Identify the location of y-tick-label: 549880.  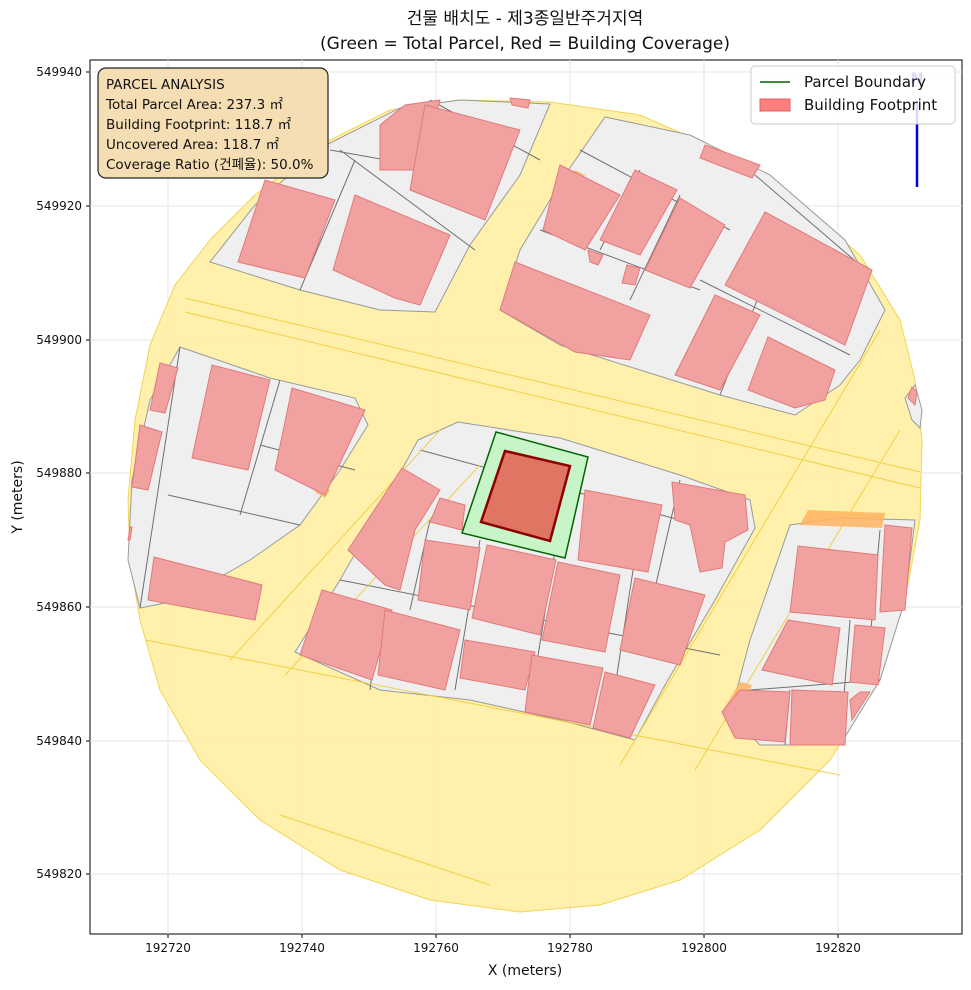
(59, 473).